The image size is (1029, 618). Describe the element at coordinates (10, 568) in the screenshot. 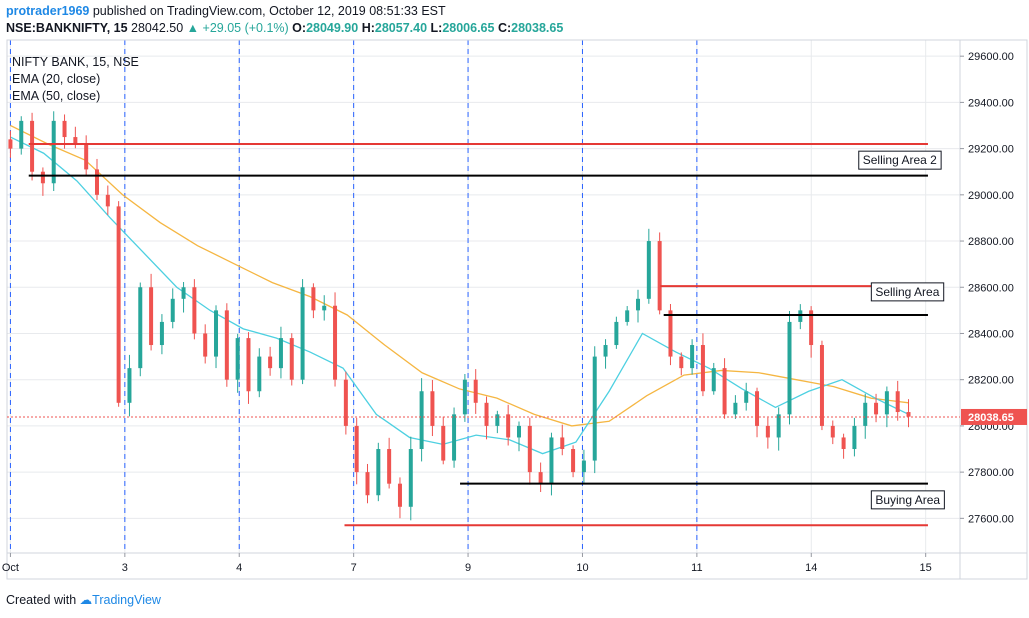

I see `x-tick-label: Oct` at that location.